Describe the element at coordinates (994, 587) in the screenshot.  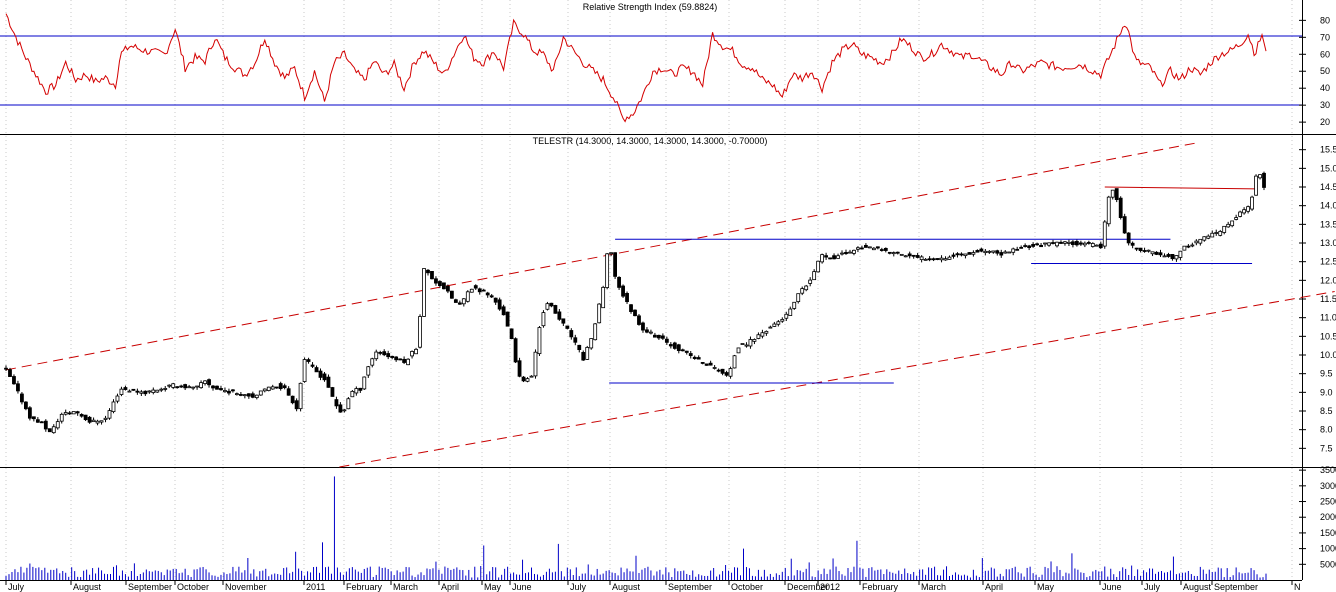
I see `x-tick-label: April` at that location.